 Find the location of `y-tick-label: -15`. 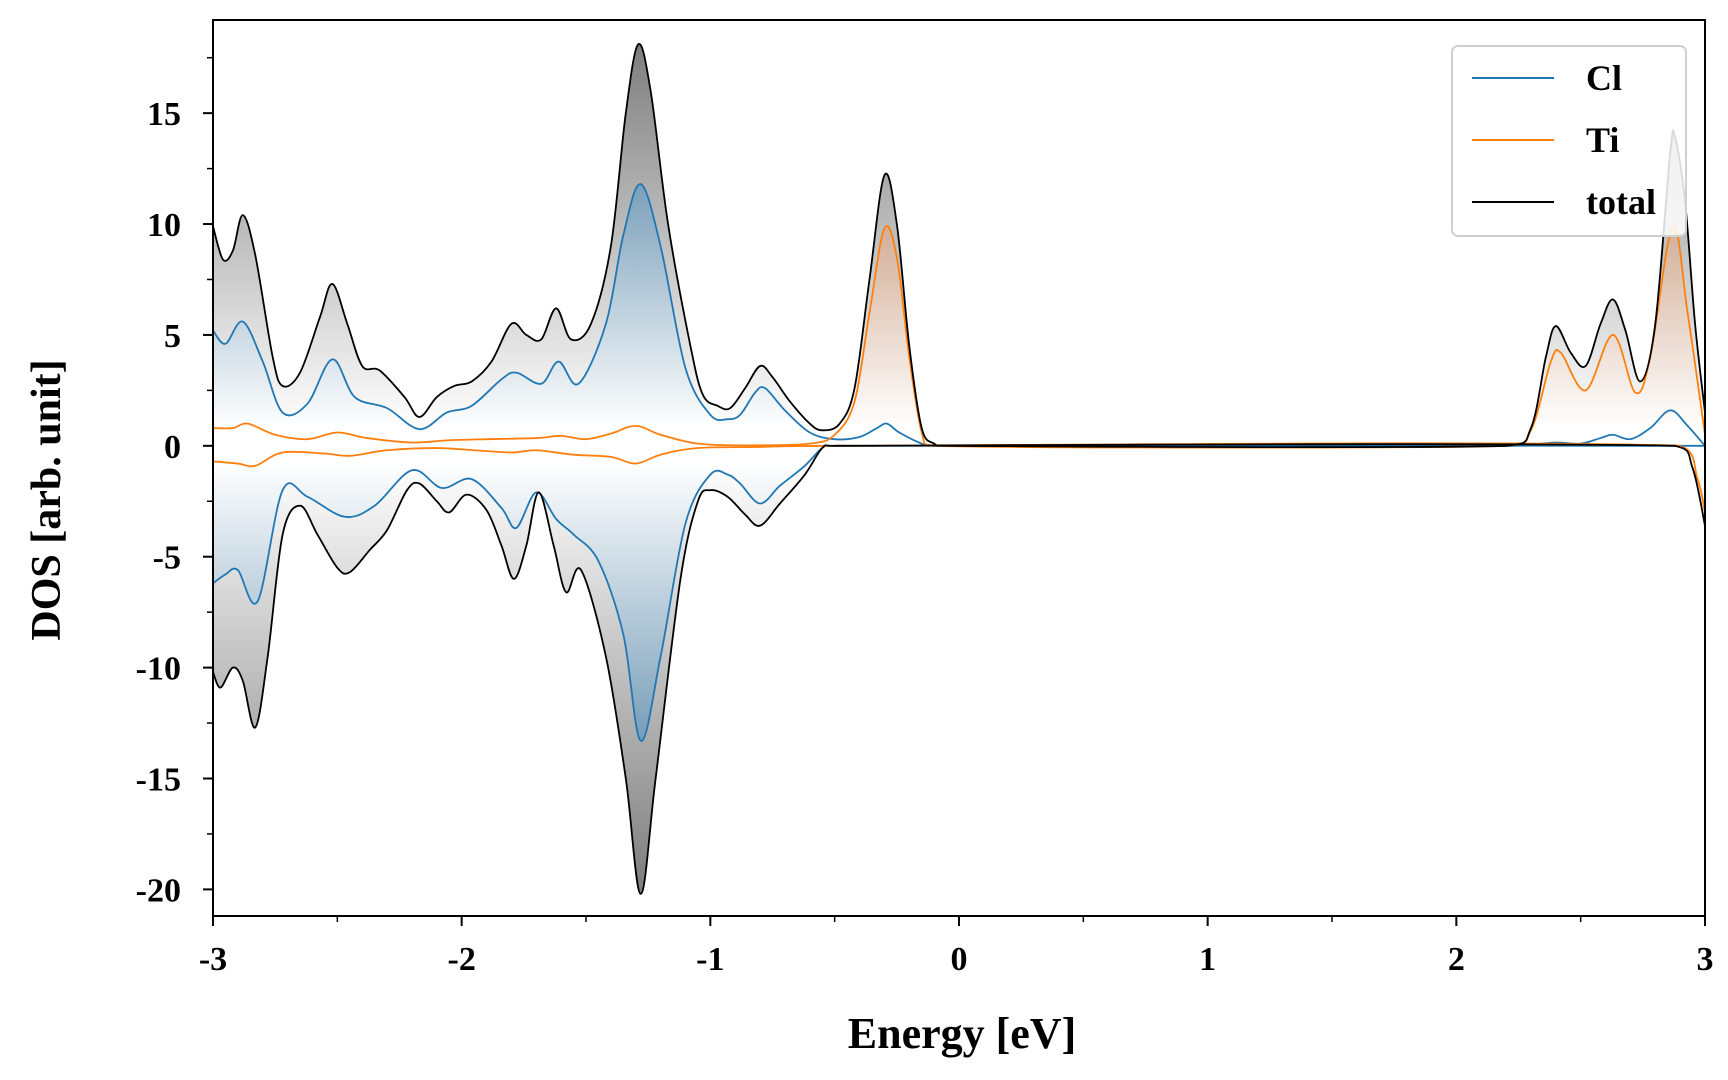

y-tick-label: -15 is located at coordinates (158, 779).